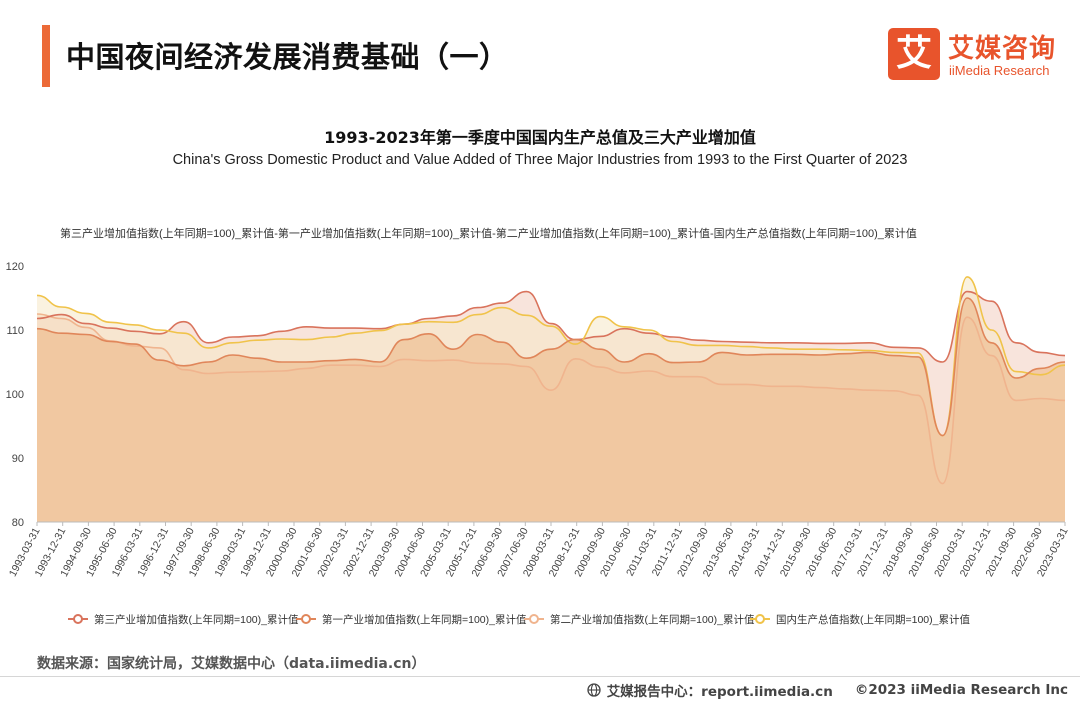  I want to click on y-tick-label: 110, so click(15, 331).